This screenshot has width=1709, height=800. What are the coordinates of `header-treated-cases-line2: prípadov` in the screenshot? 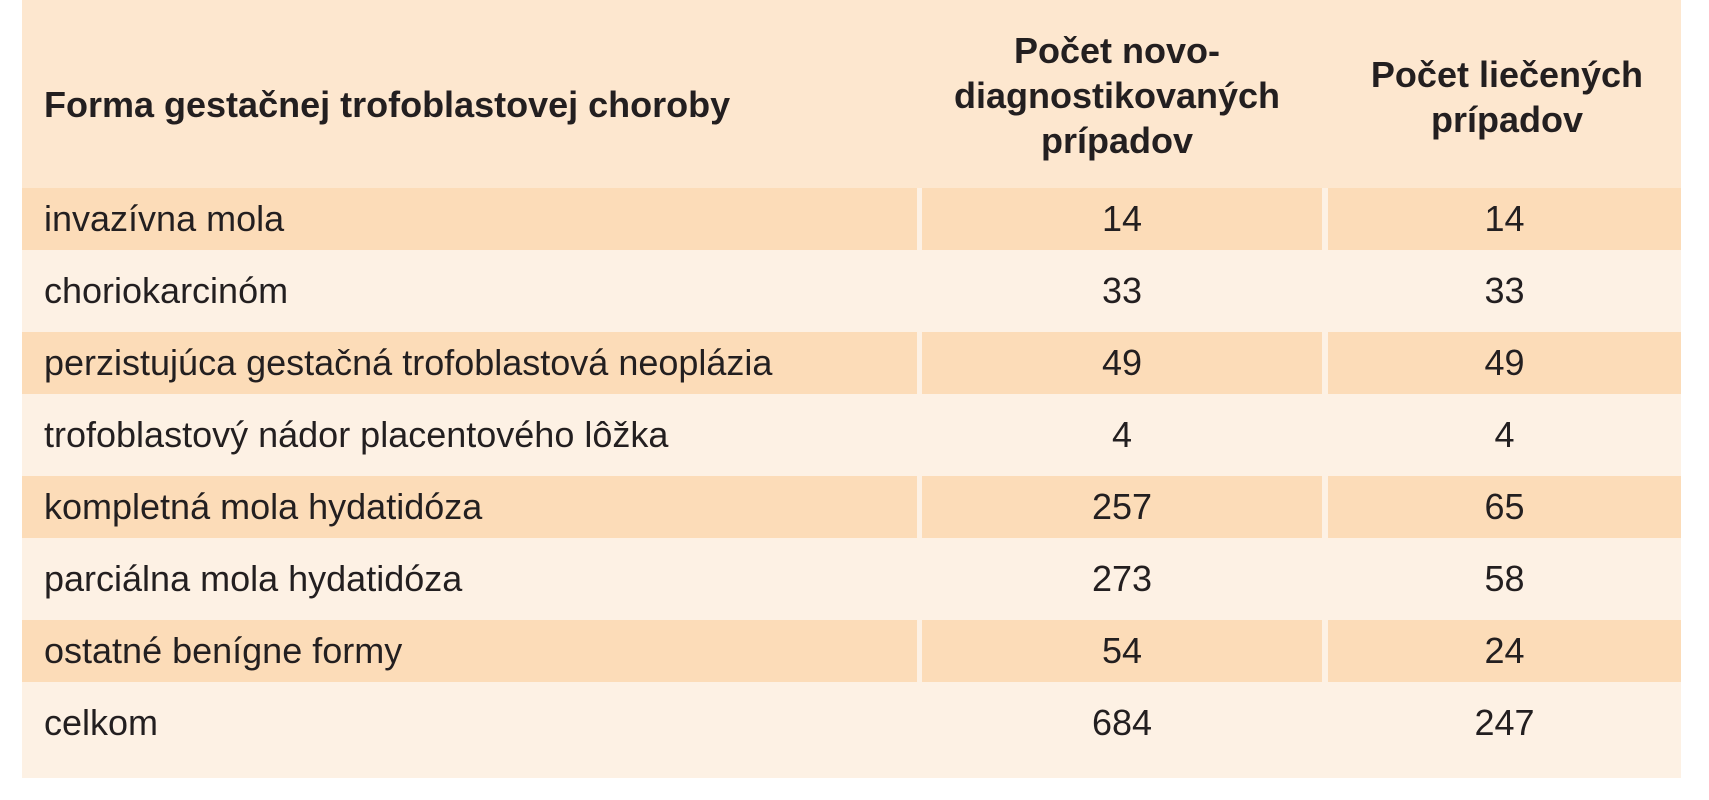 It's located at (1506, 119).